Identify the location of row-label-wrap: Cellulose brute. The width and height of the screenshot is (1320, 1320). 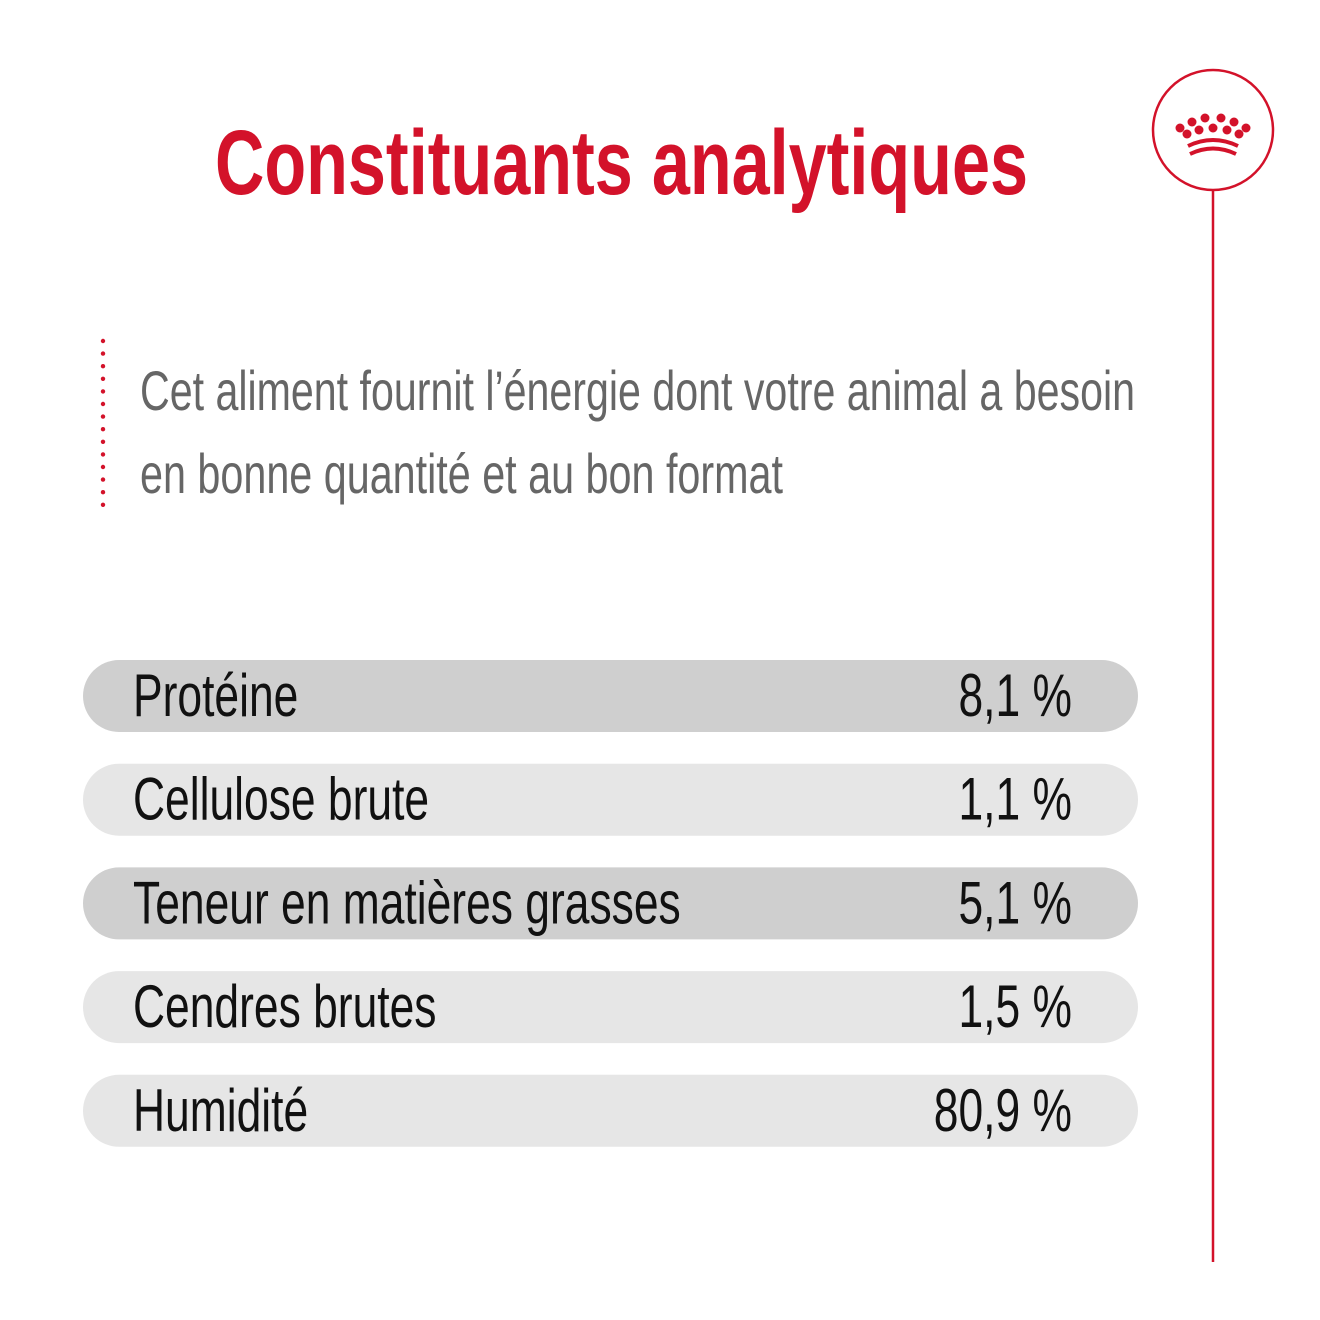
(281, 799).